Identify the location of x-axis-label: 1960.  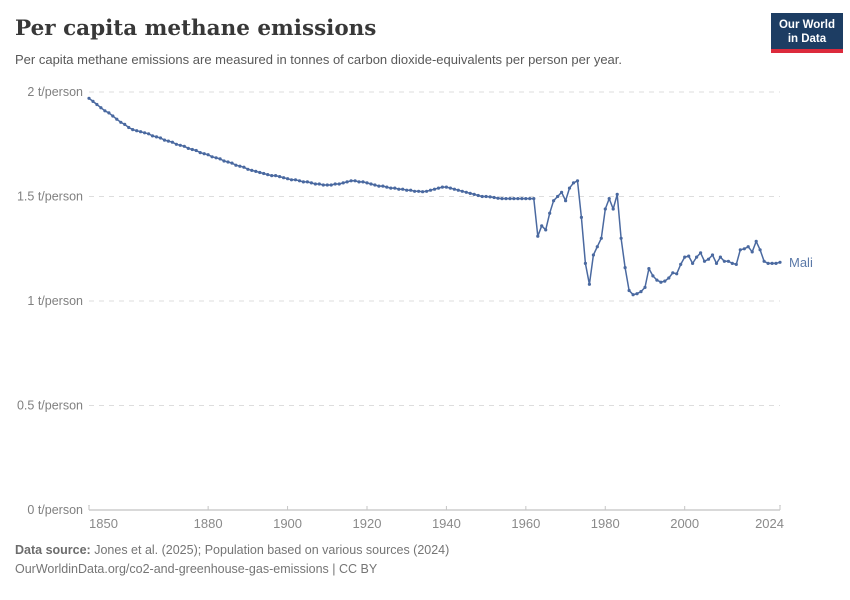
(525, 523).